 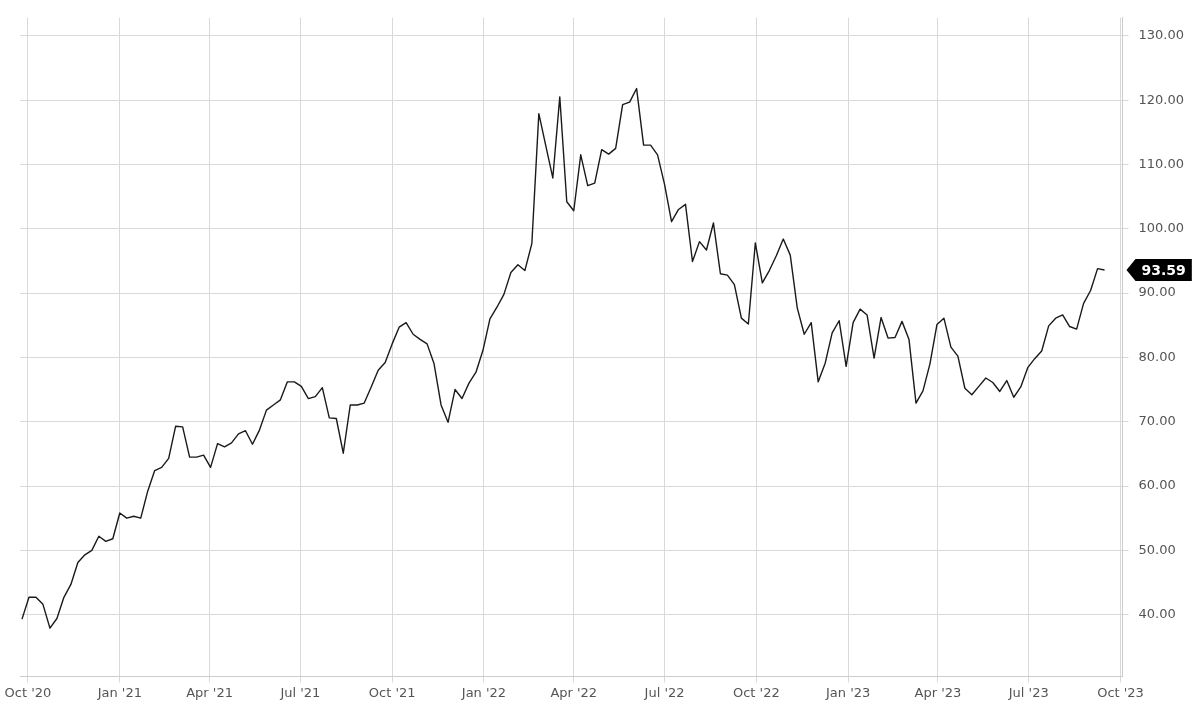 I want to click on x-tick-label: Jan '23, so click(x=847, y=692).